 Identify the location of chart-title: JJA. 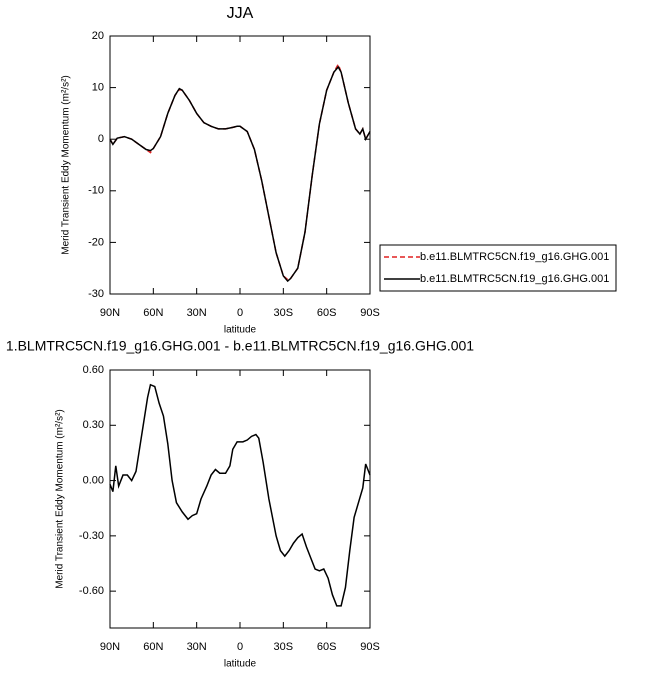
(240, 13).